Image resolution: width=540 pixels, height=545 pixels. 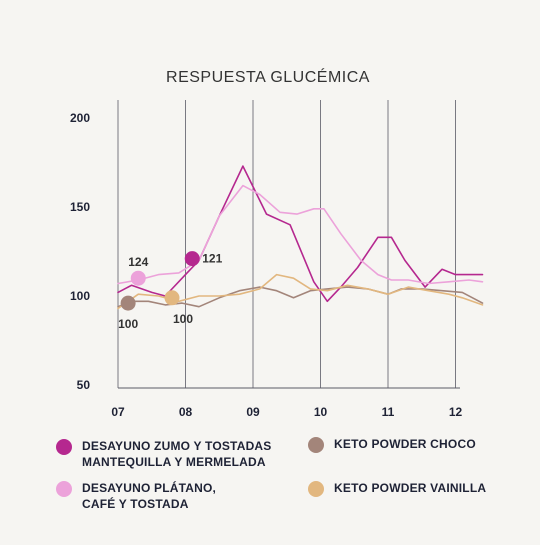 I want to click on legend-label: KETO POWDER VAINILLA, so click(x=410, y=488).